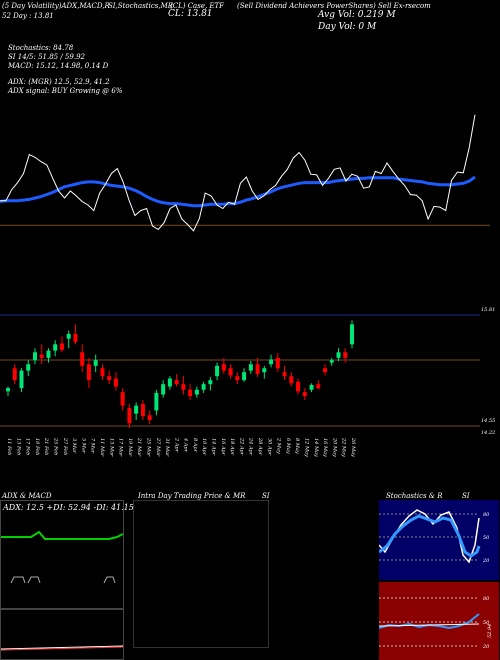  Describe the element at coordinates (214, 447) in the screenshot. I see `date-tick-label: 14 Apr` at that location.